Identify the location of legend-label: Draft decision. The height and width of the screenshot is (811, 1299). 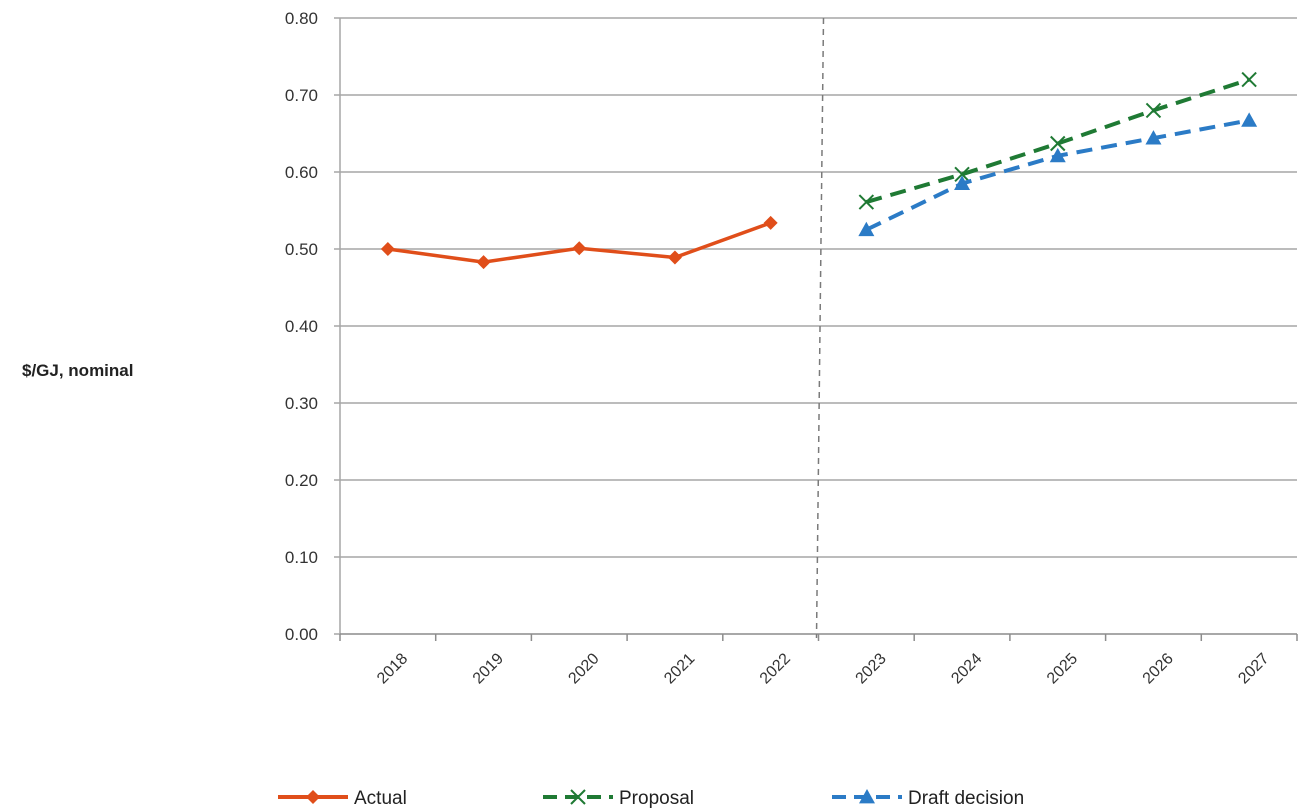
(966, 798).